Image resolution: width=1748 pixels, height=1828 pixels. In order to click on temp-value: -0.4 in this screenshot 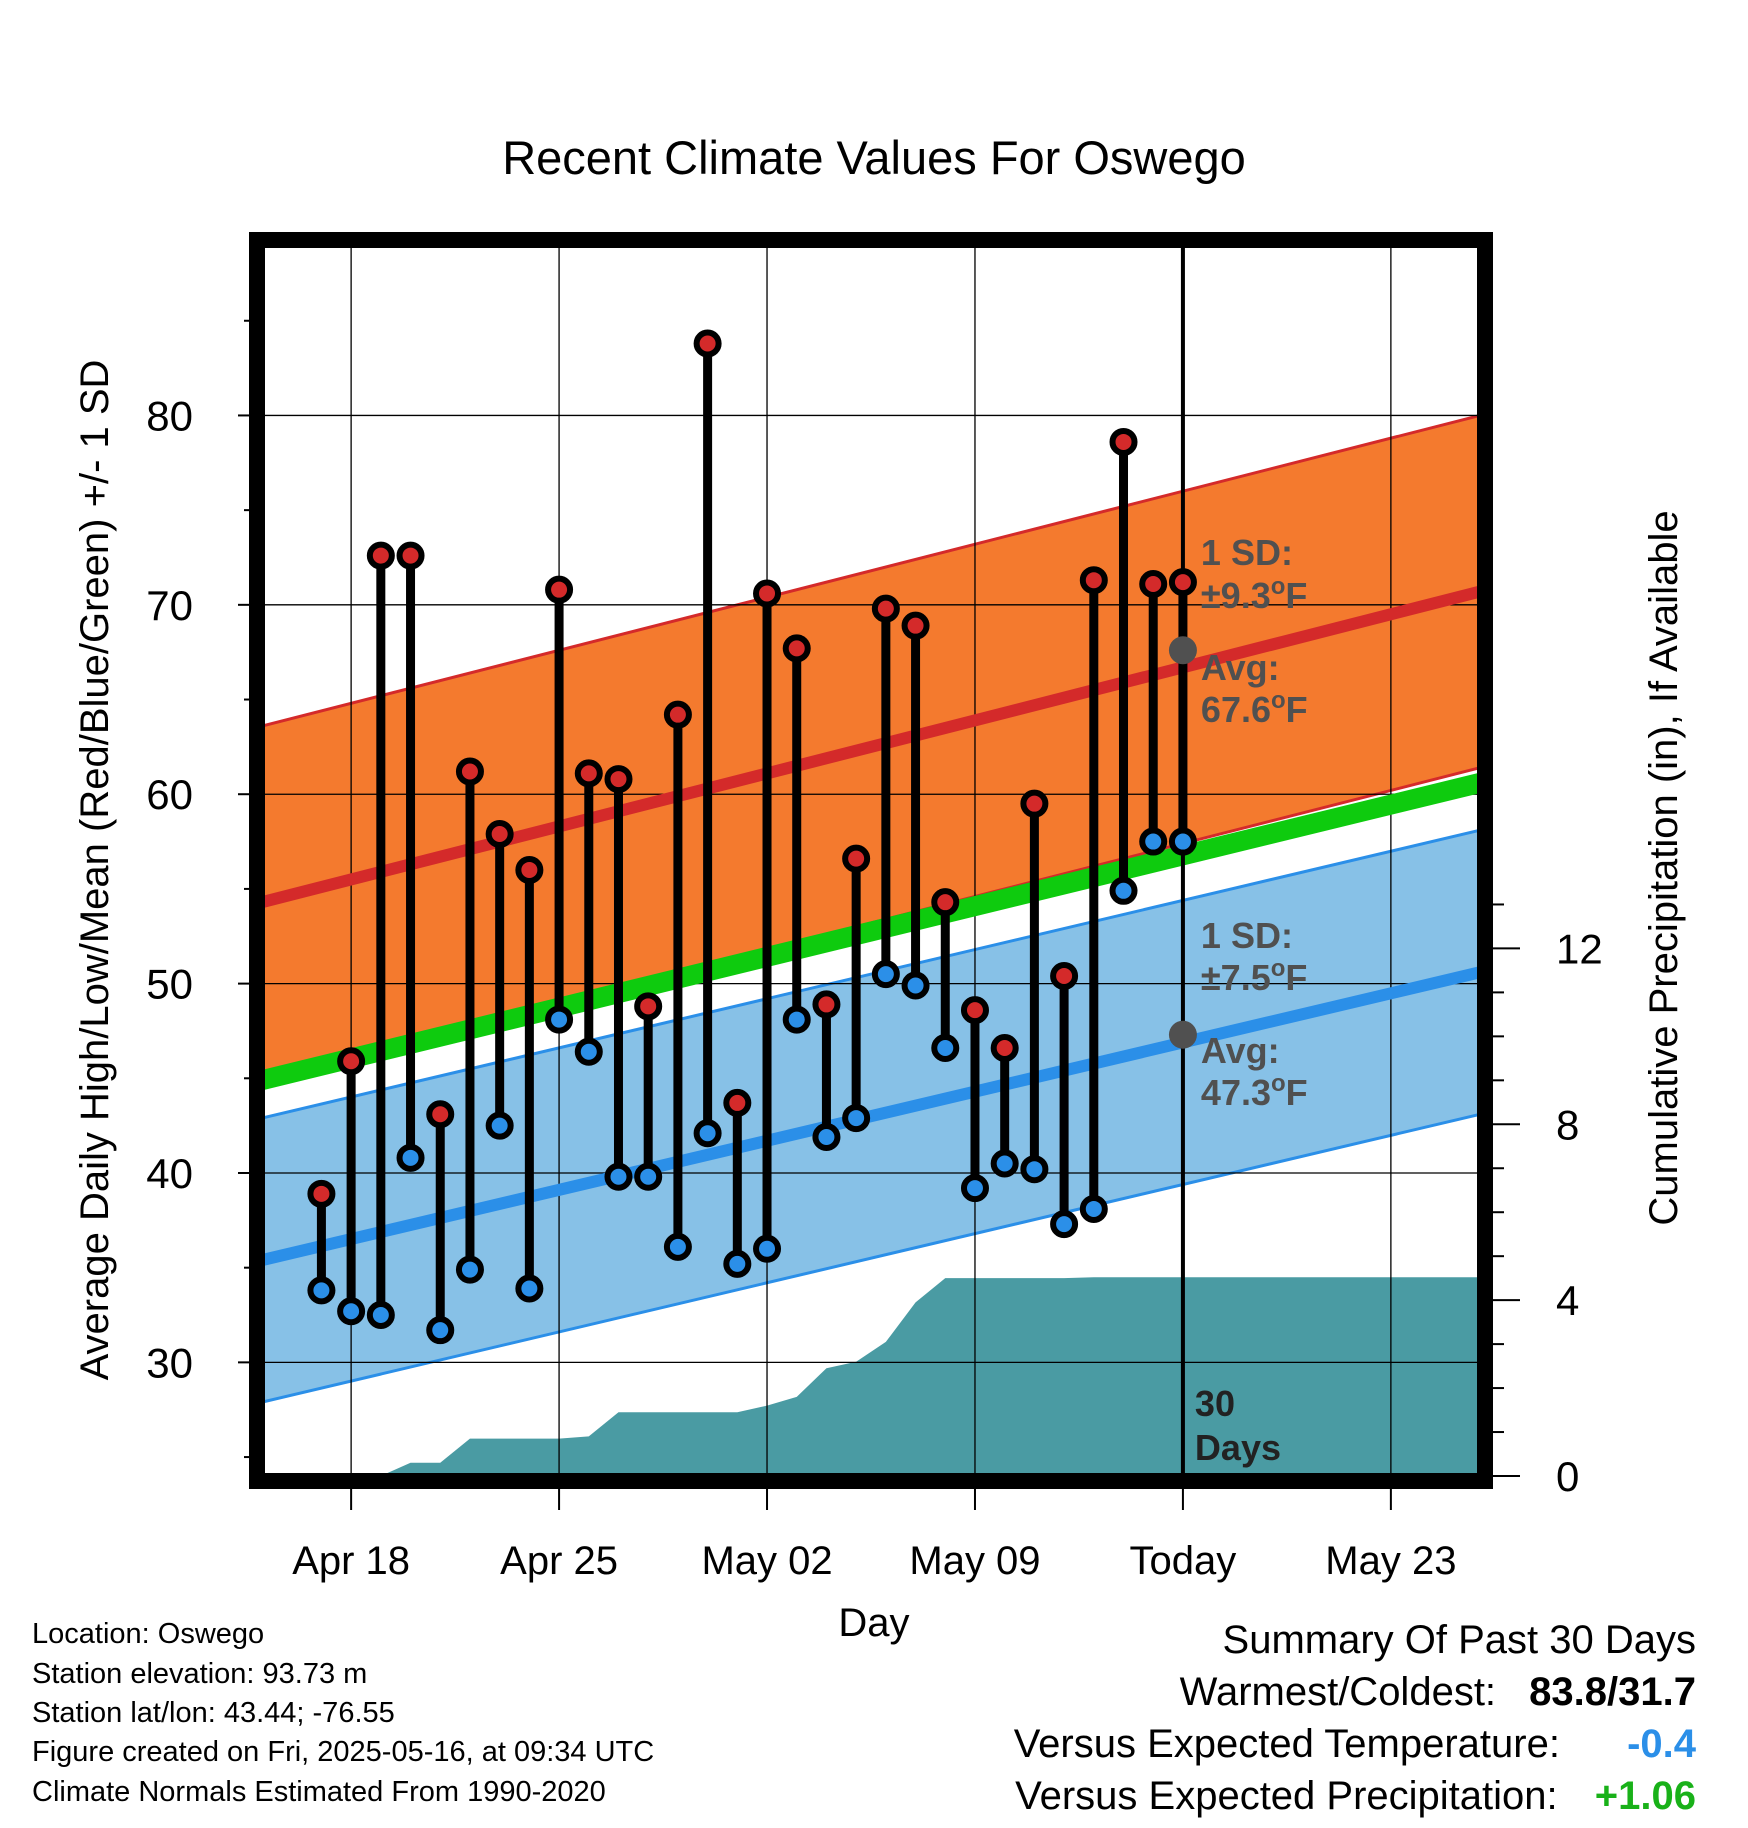, I will do `click(1661, 1744)`.